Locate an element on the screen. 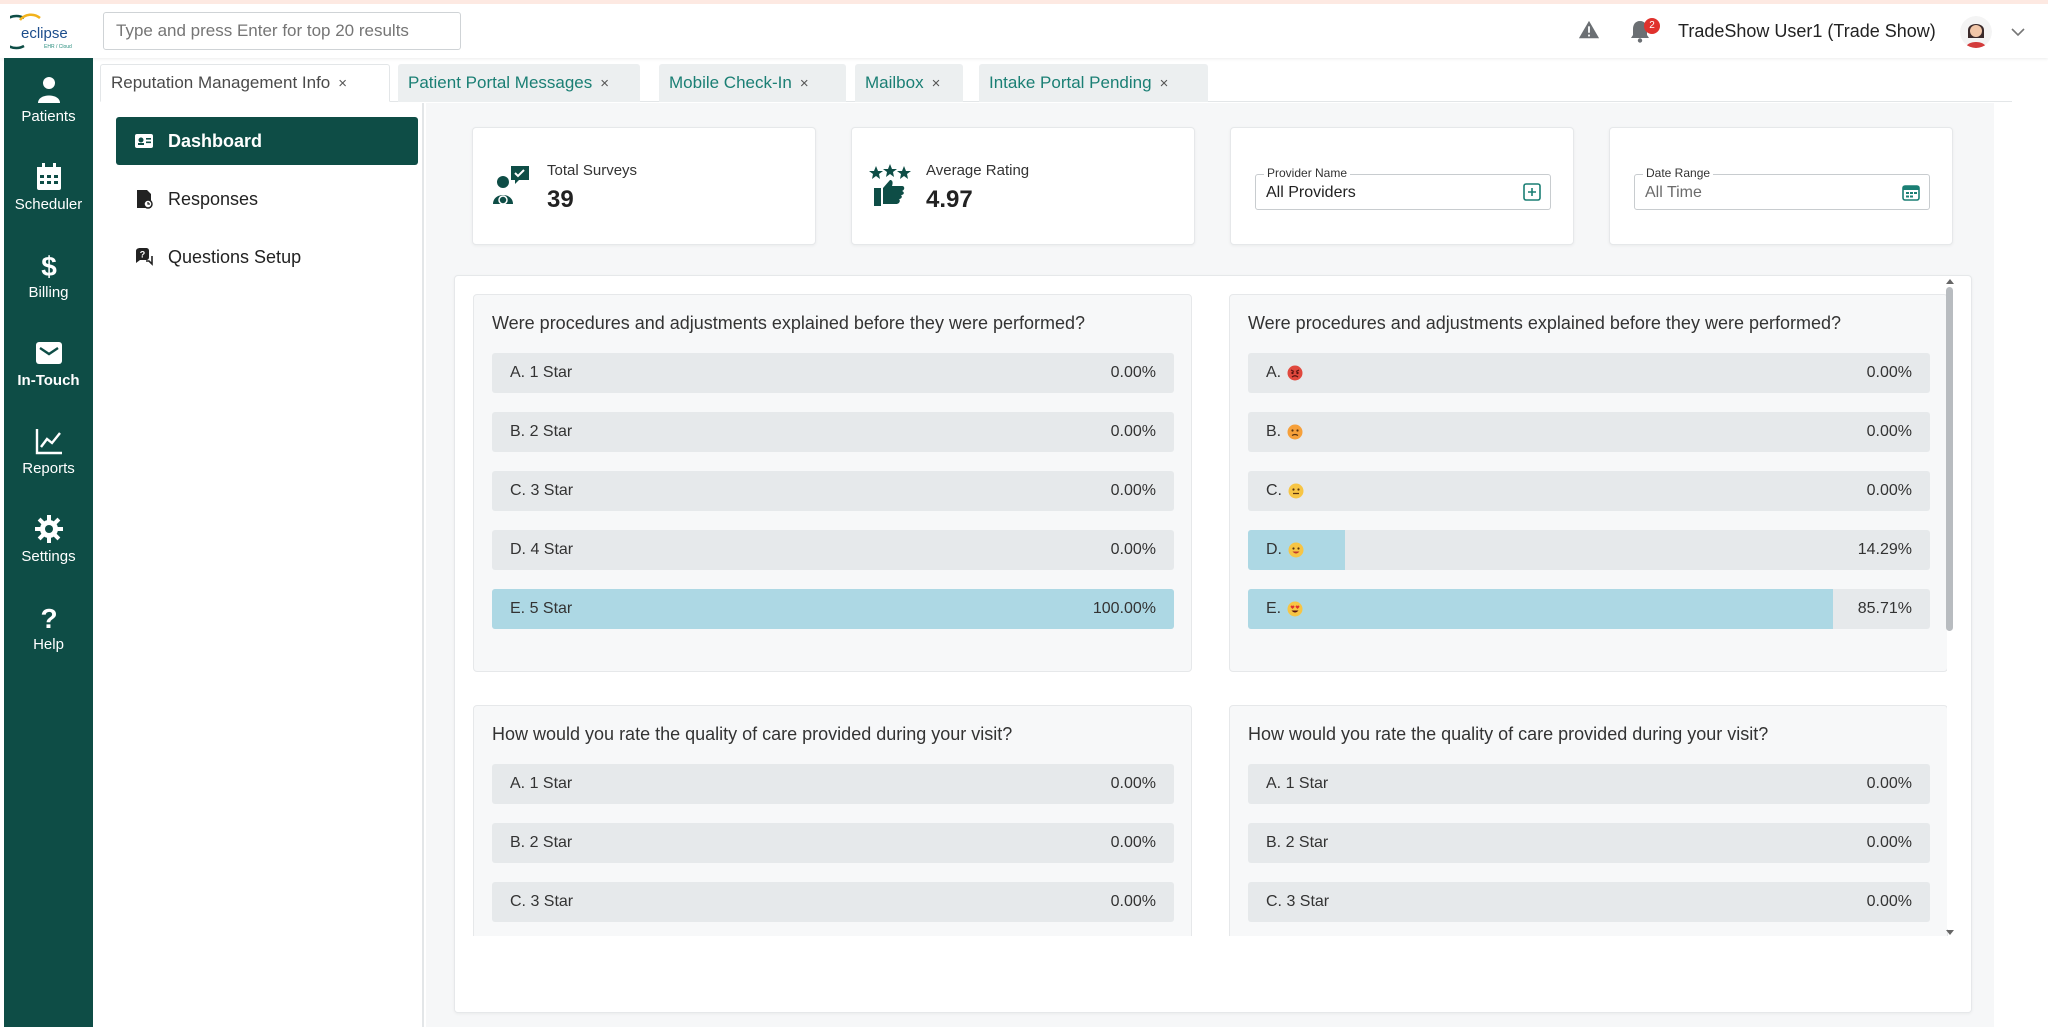 The width and height of the screenshot is (2048, 1027). answer-percent: 100.00% is located at coordinates (1124, 608).